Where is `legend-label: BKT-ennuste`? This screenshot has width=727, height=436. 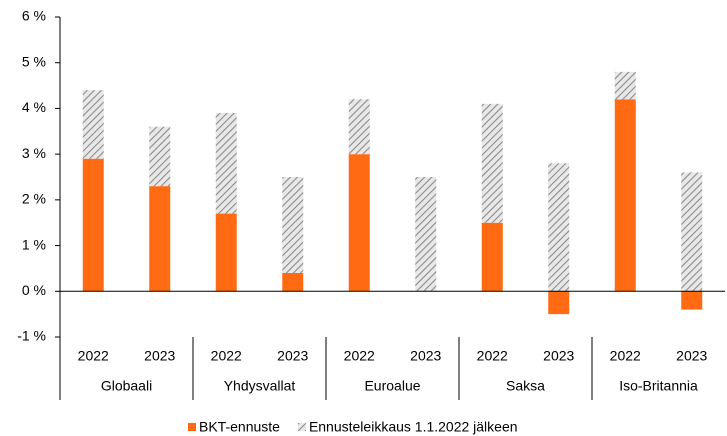 legend-label: BKT-ennuste is located at coordinates (239, 427).